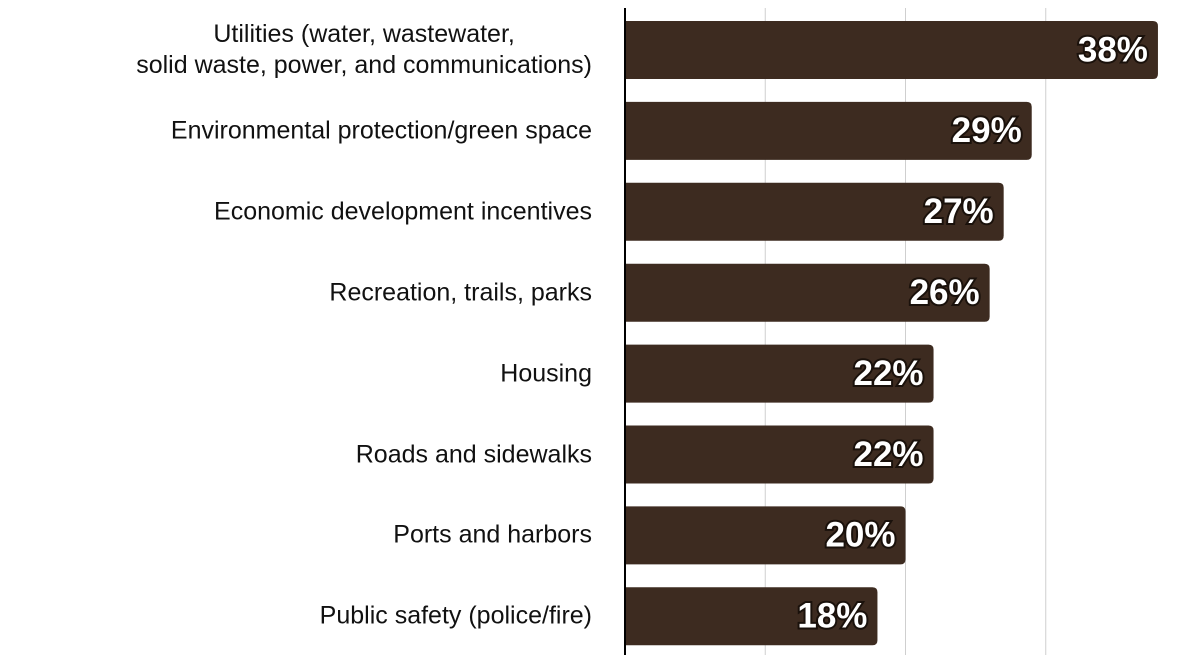  What do you see at coordinates (460, 292) in the screenshot?
I see `category-label: Recreation, trails, parks` at bounding box center [460, 292].